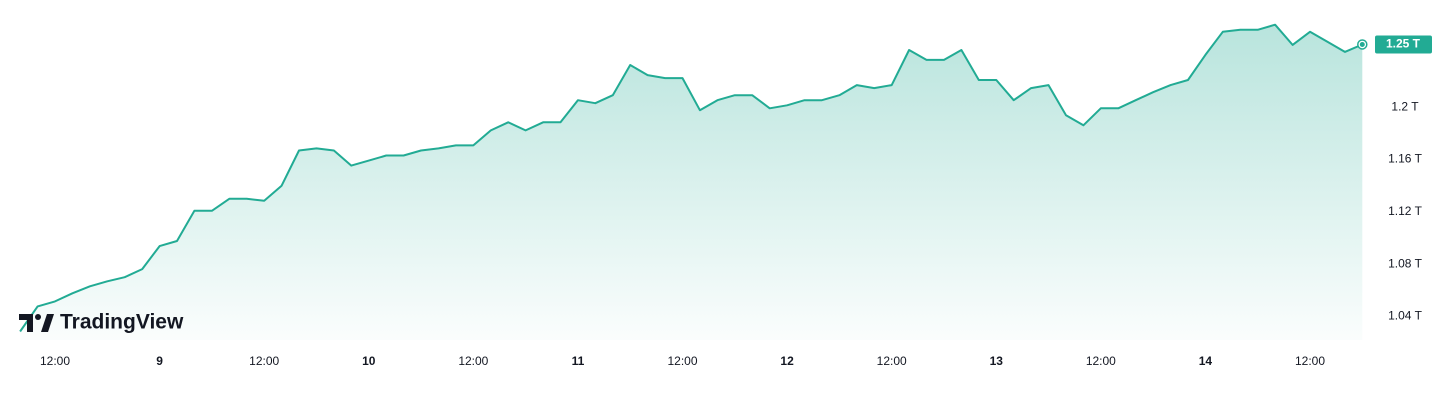 This screenshot has width=1439, height=402. I want to click on y-tick-label: 1.12 T, so click(1405, 211).